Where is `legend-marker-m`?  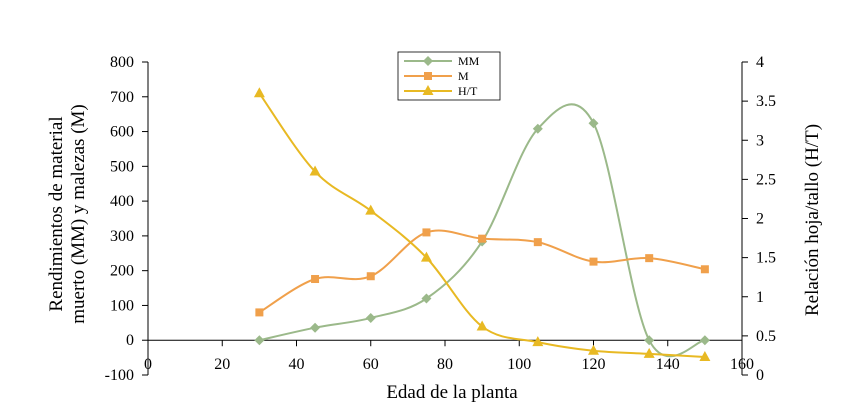
legend-marker-m is located at coordinates (428, 76).